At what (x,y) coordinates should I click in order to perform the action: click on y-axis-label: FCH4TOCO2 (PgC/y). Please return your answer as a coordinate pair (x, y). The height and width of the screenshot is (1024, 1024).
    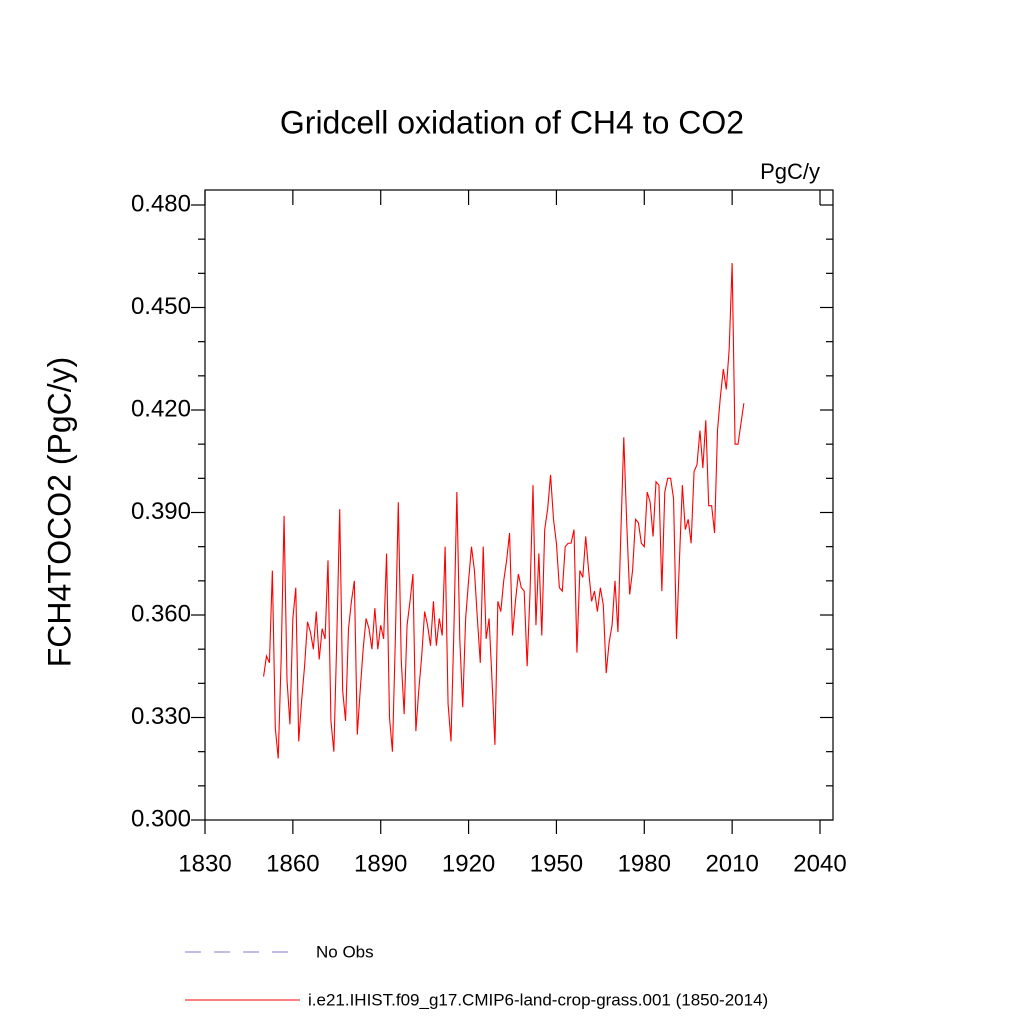
    Looking at the image, I should click on (59, 512).